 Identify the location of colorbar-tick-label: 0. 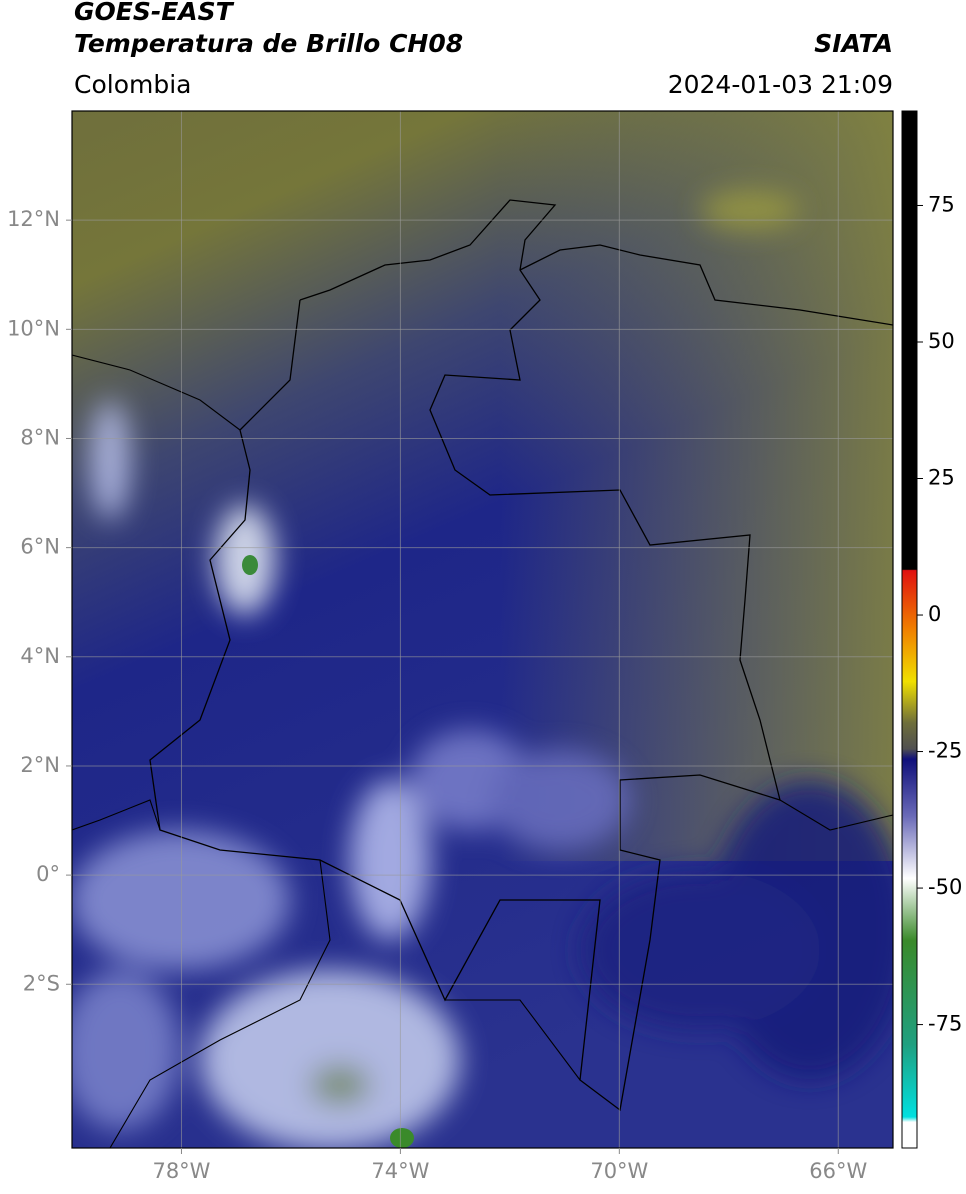
(934, 614).